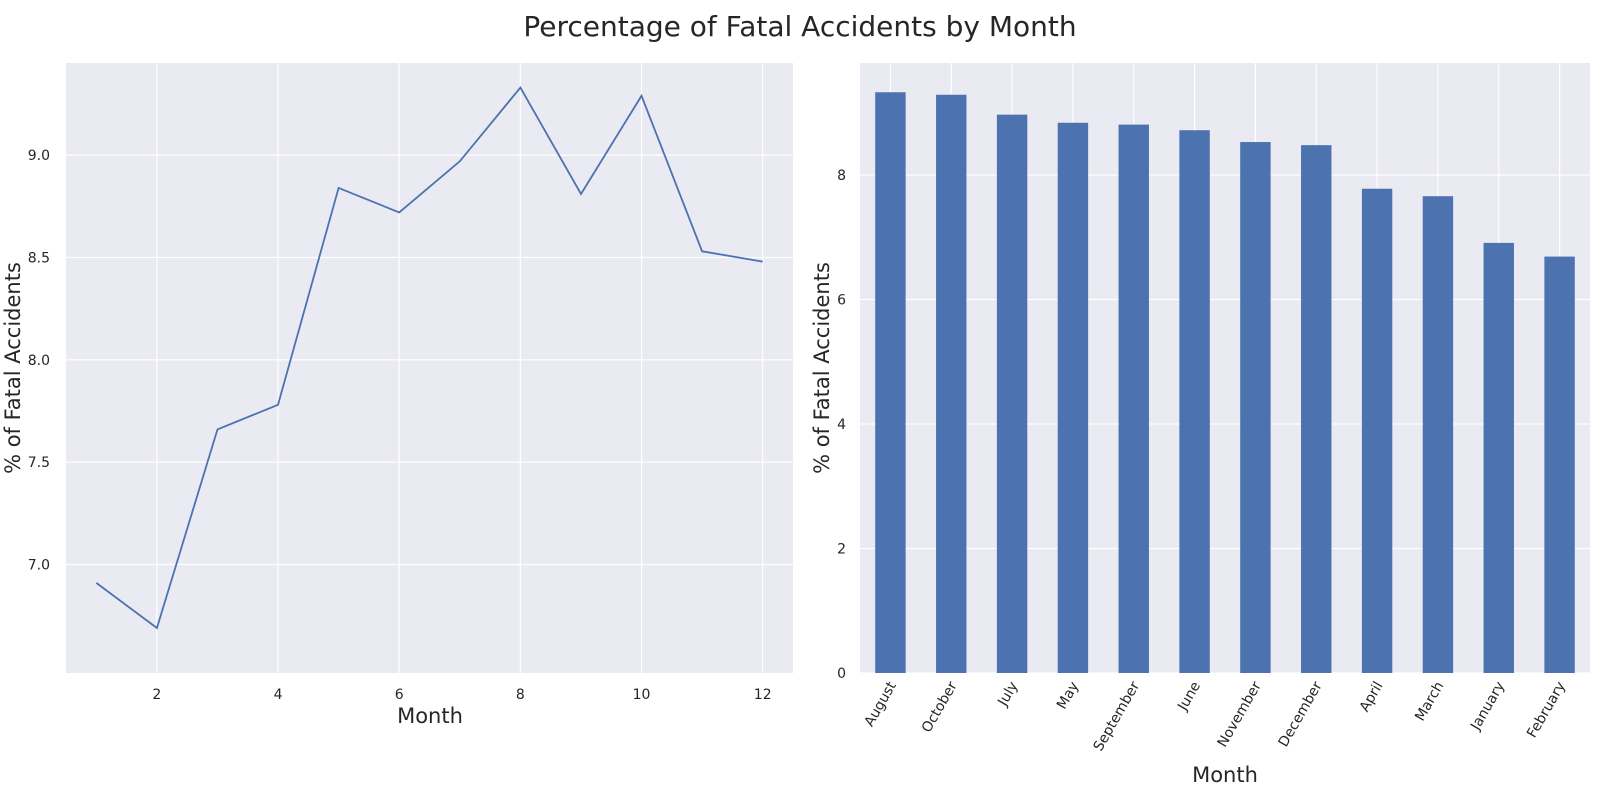 The width and height of the screenshot is (1600, 804). What do you see at coordinates (1487, 706) in the screenshot?
I see `bar-chart-x-tick-label: January` at bounding box center [1487, 706].